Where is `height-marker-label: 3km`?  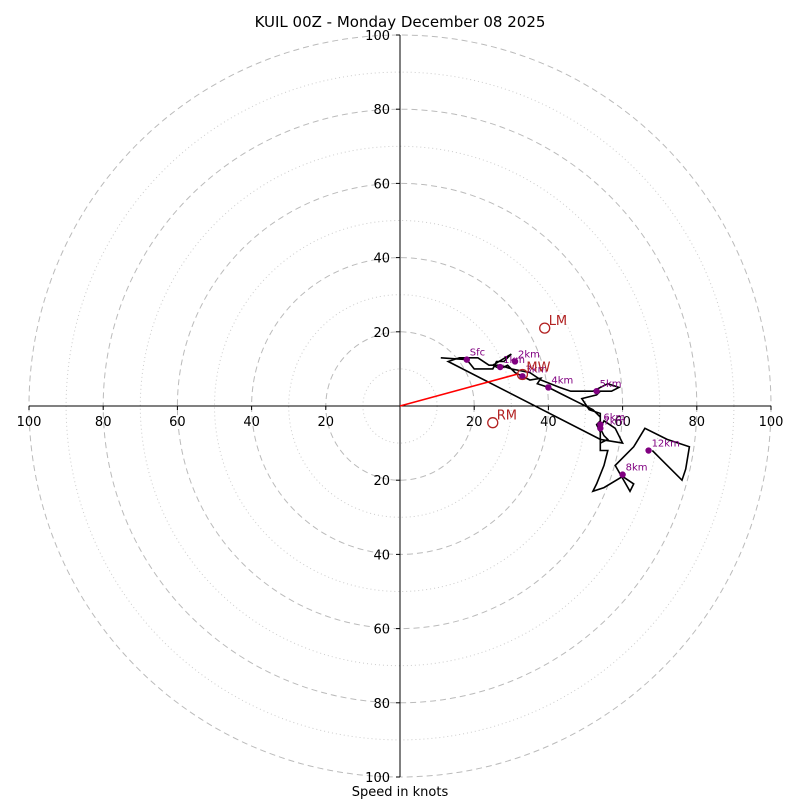
height-marker-label: 3km is located at coordinates (536, 369).